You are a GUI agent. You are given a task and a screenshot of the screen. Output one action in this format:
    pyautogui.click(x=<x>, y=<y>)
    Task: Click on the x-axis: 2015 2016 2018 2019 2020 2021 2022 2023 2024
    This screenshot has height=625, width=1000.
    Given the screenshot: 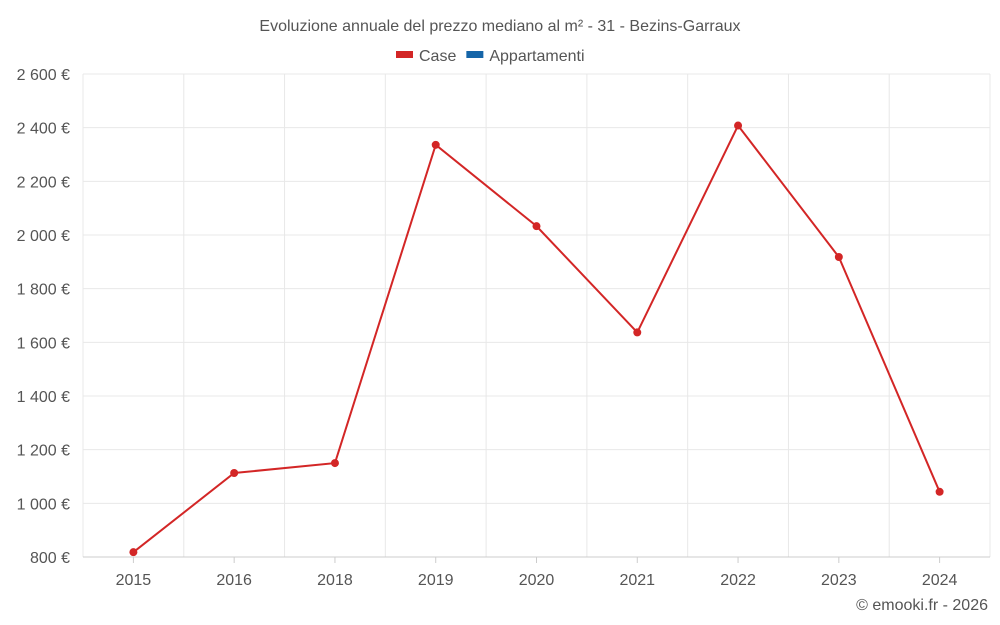 What is the action you would take?
    pyautogui.click(x=536, y=572)
    